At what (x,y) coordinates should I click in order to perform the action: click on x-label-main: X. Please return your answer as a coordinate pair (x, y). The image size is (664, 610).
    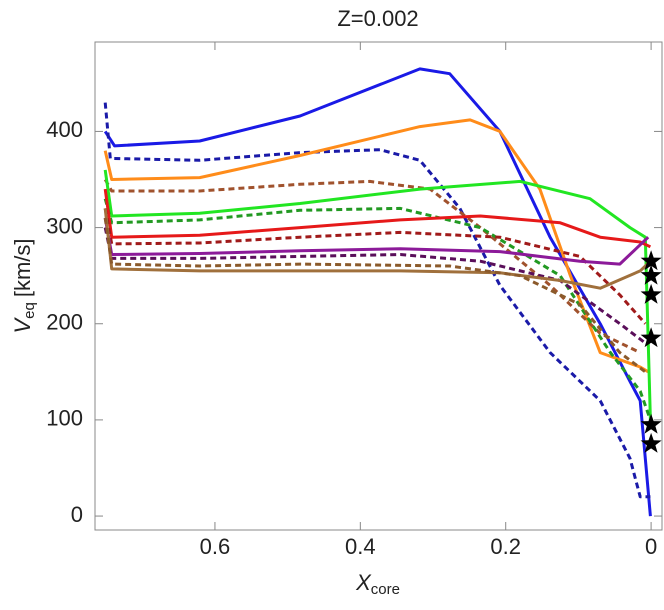
    Looking at the image, I should click on (363, 582).